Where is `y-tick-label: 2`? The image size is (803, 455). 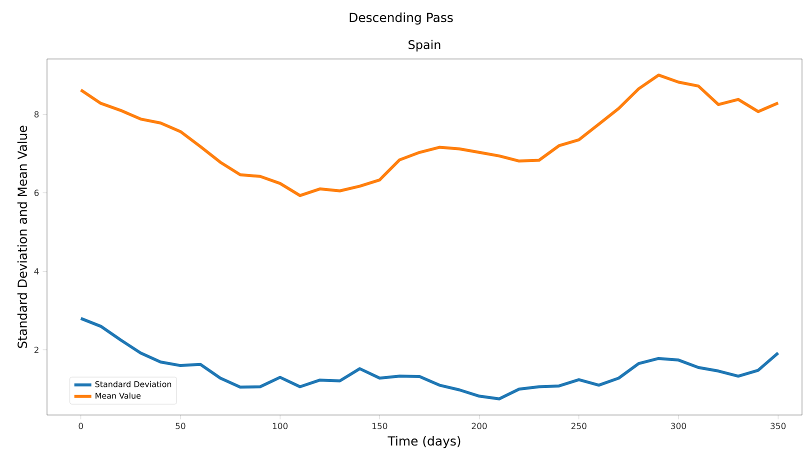
y-tick-label: 2 is located at coordinates (36, 349).